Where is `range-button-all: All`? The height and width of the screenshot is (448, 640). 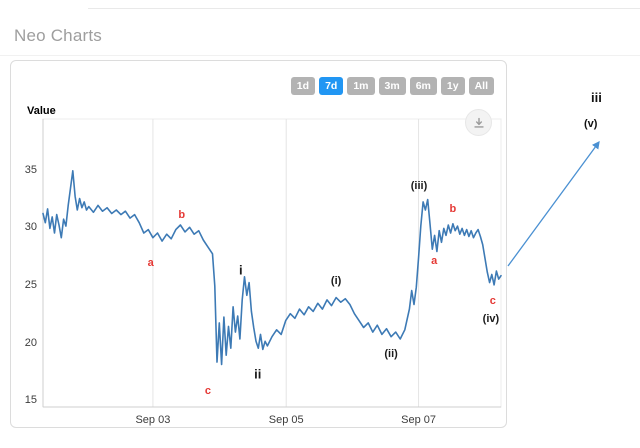 range-button-all: All is located at coordinates (481, 86).